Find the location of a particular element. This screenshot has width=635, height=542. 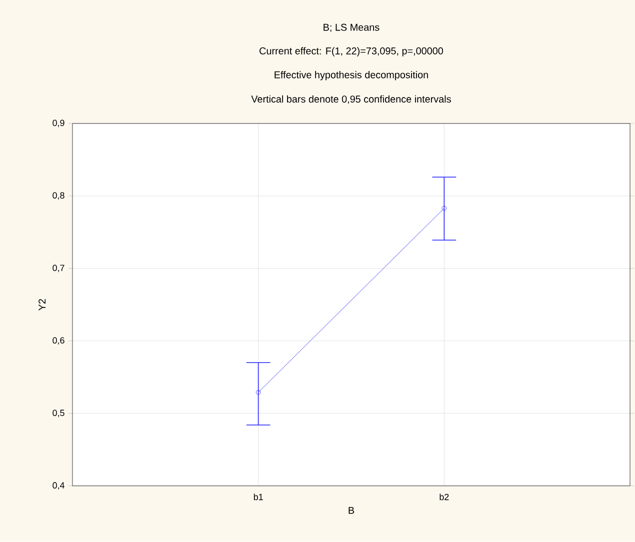

text: Effective hypothesis decomposition is located at coordinates (351, 75).